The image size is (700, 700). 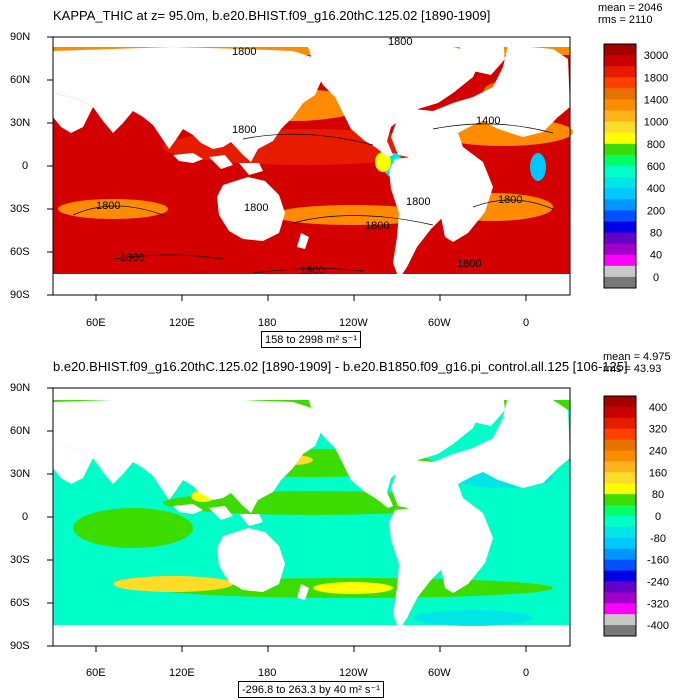 I want to click on colorbar-label: 1400, so click(x=656, y=100).